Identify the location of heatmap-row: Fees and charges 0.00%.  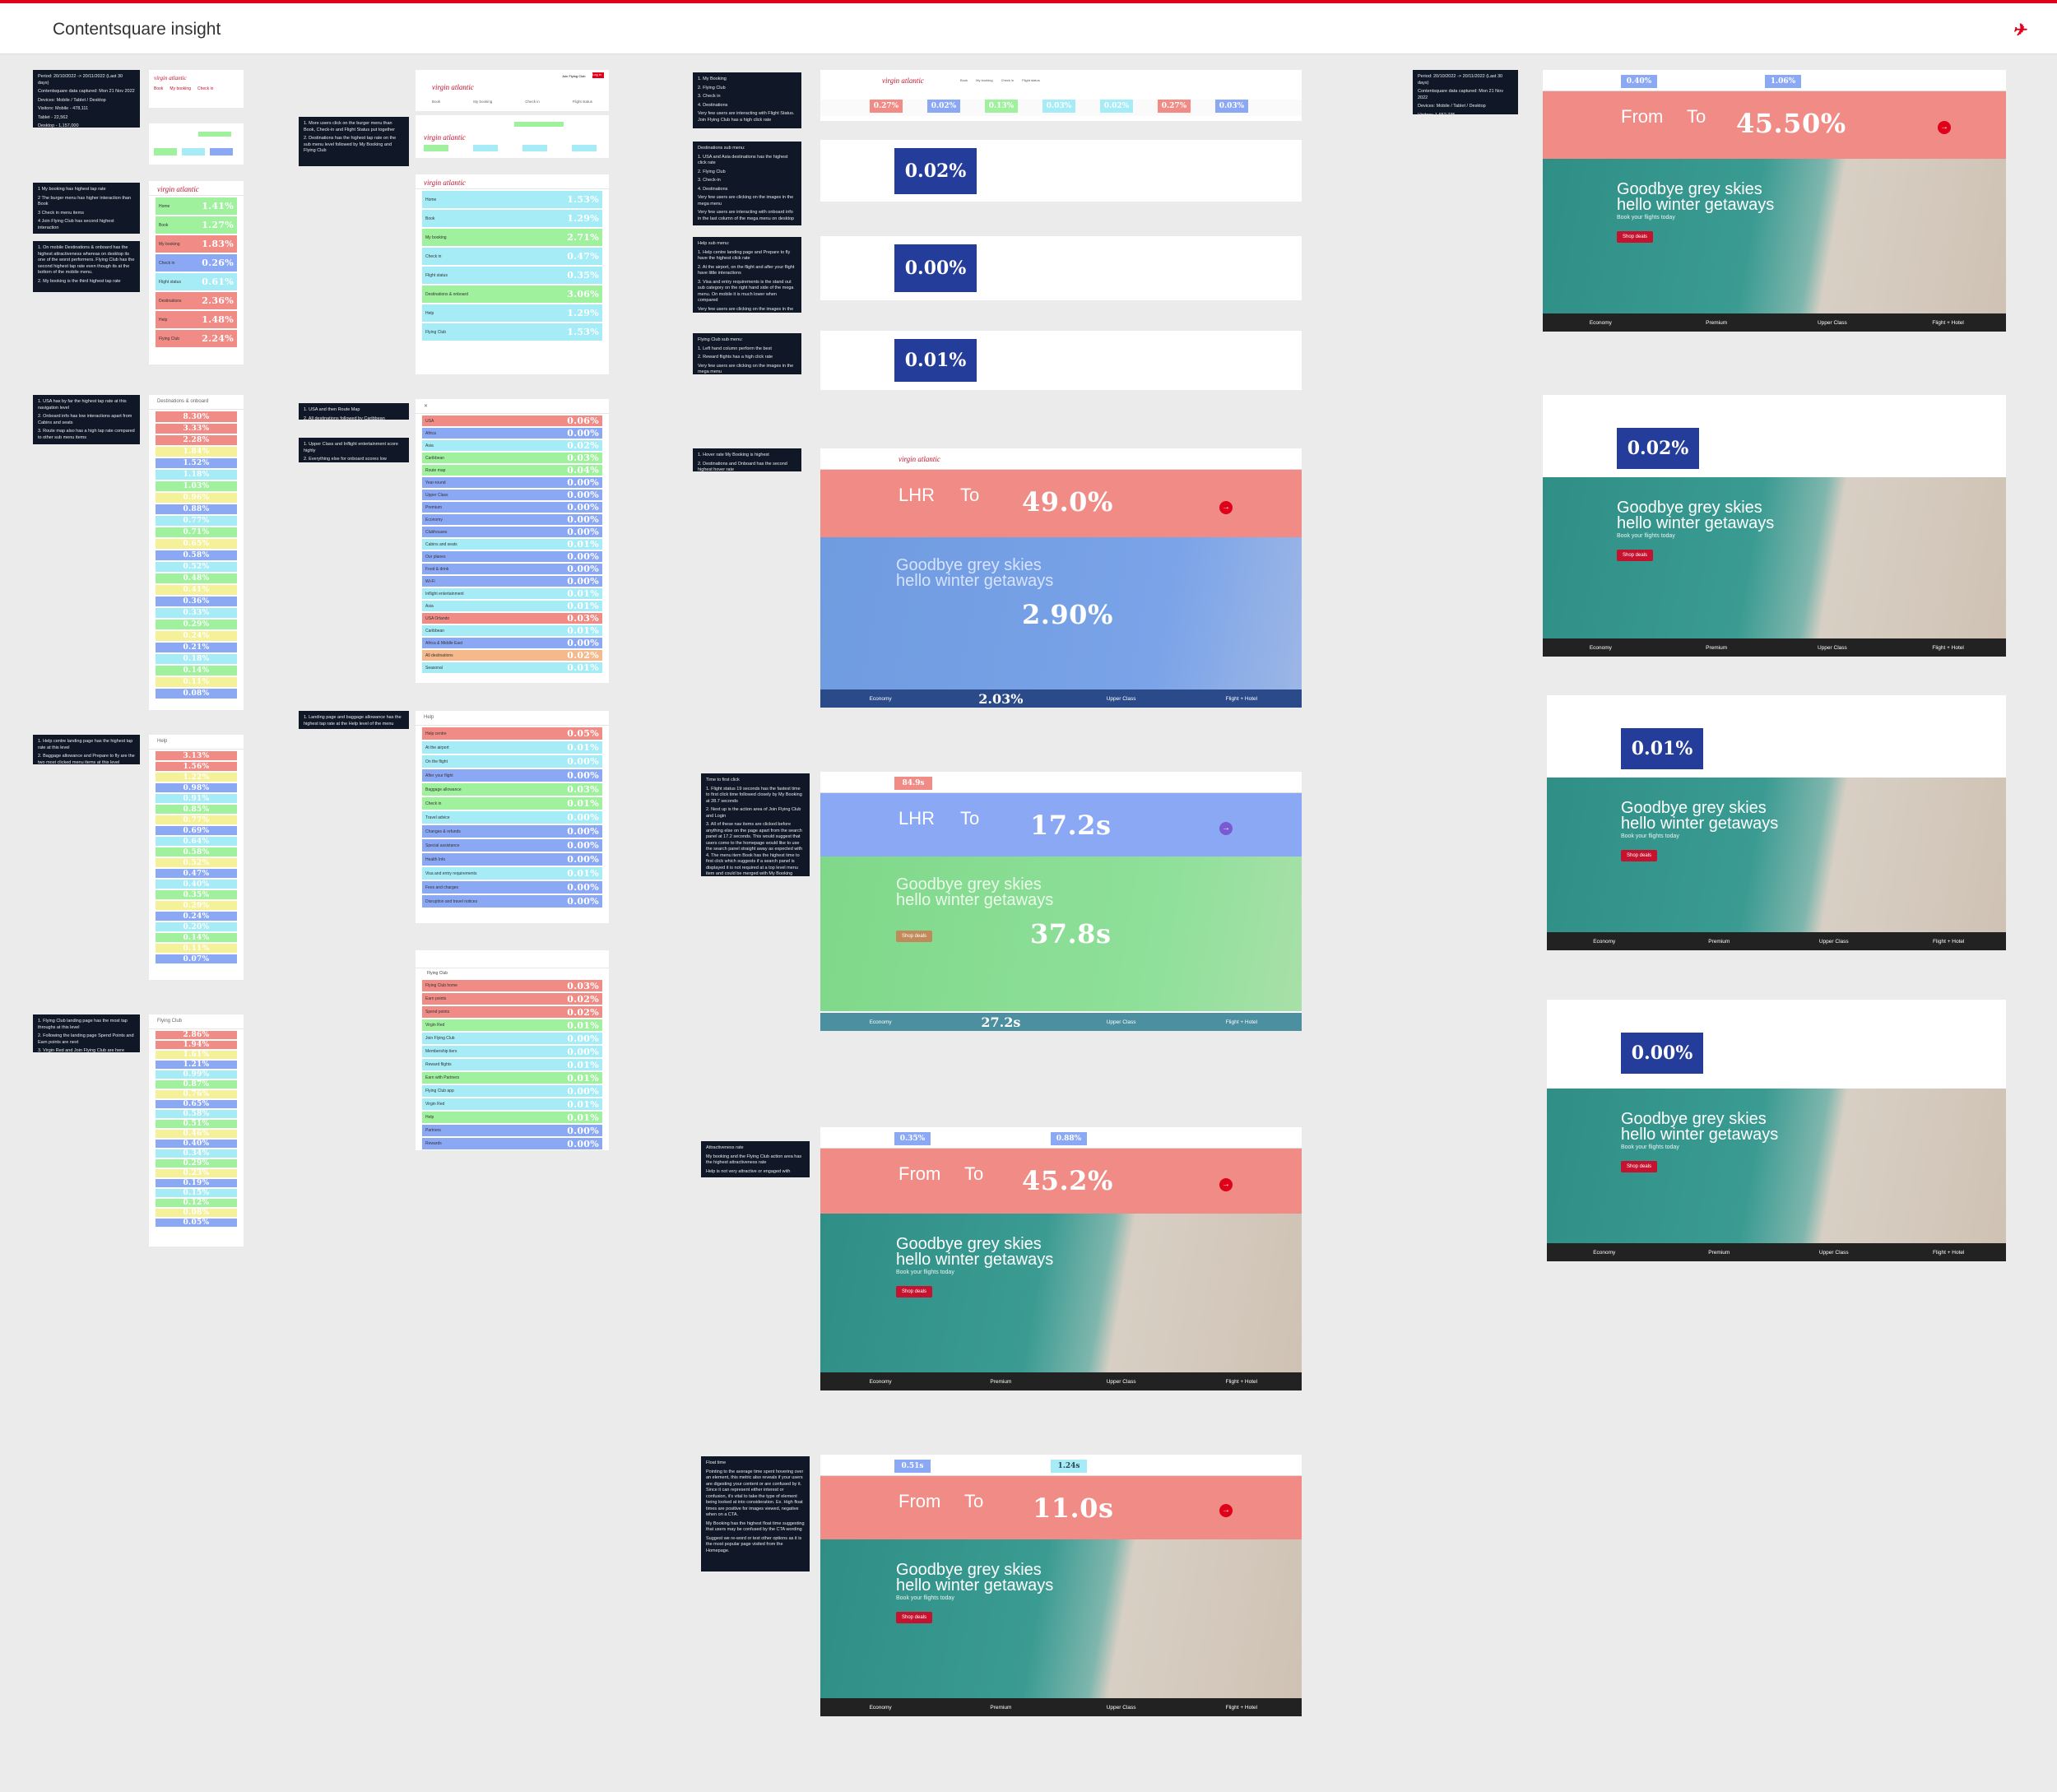
(512, 887).